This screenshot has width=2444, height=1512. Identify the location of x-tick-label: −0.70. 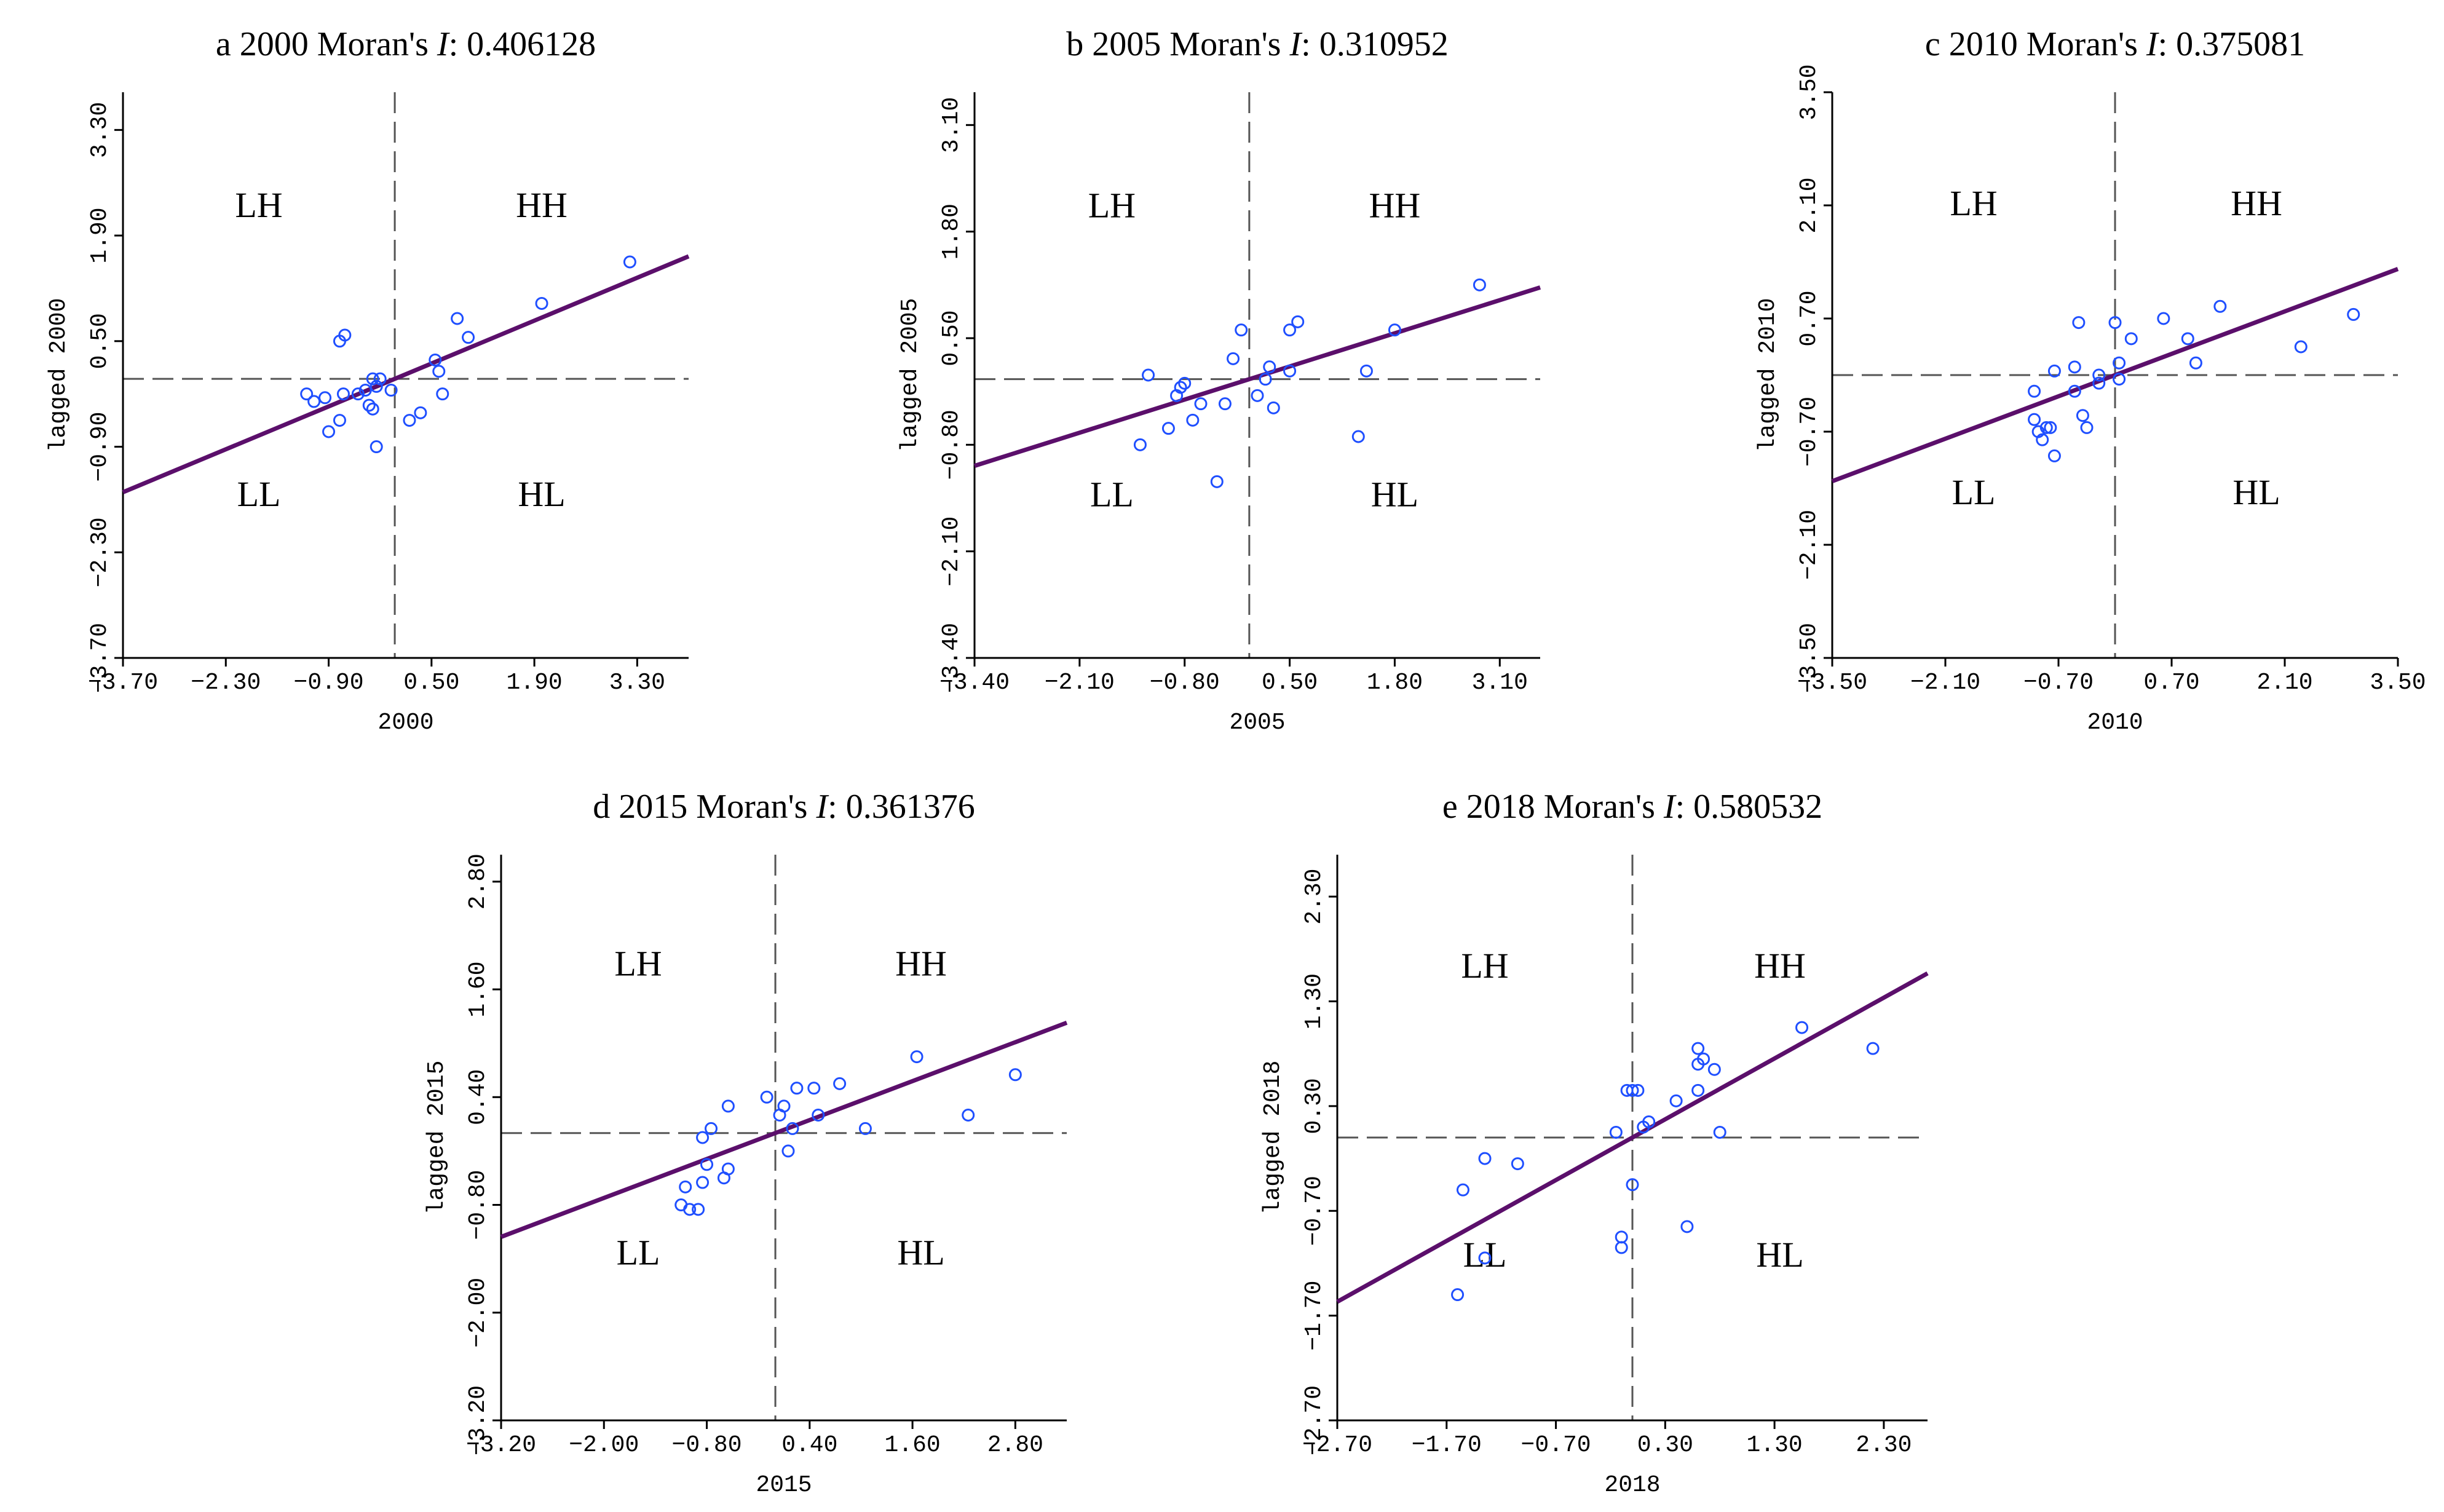
(1556, 1445).